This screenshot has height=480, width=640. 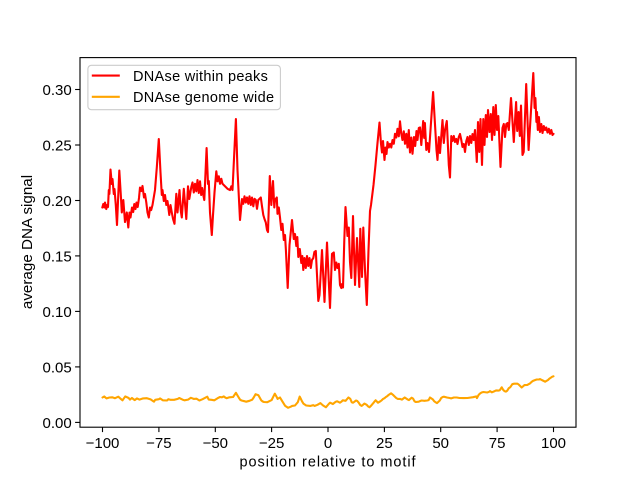 I want to click on svg-text: 0.10, so click(x=56, y=312).